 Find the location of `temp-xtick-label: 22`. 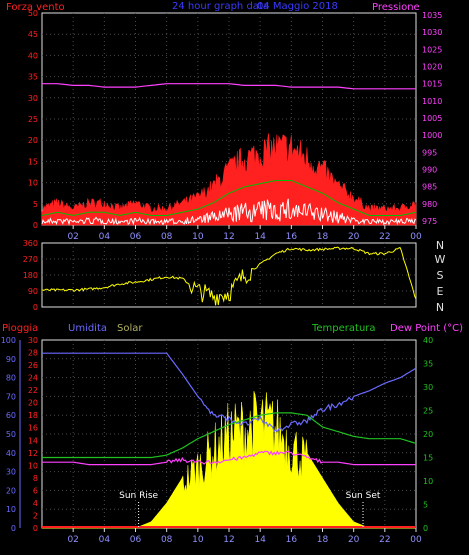

temp-xtick-label: 22 is located at coordinates (384, 540).